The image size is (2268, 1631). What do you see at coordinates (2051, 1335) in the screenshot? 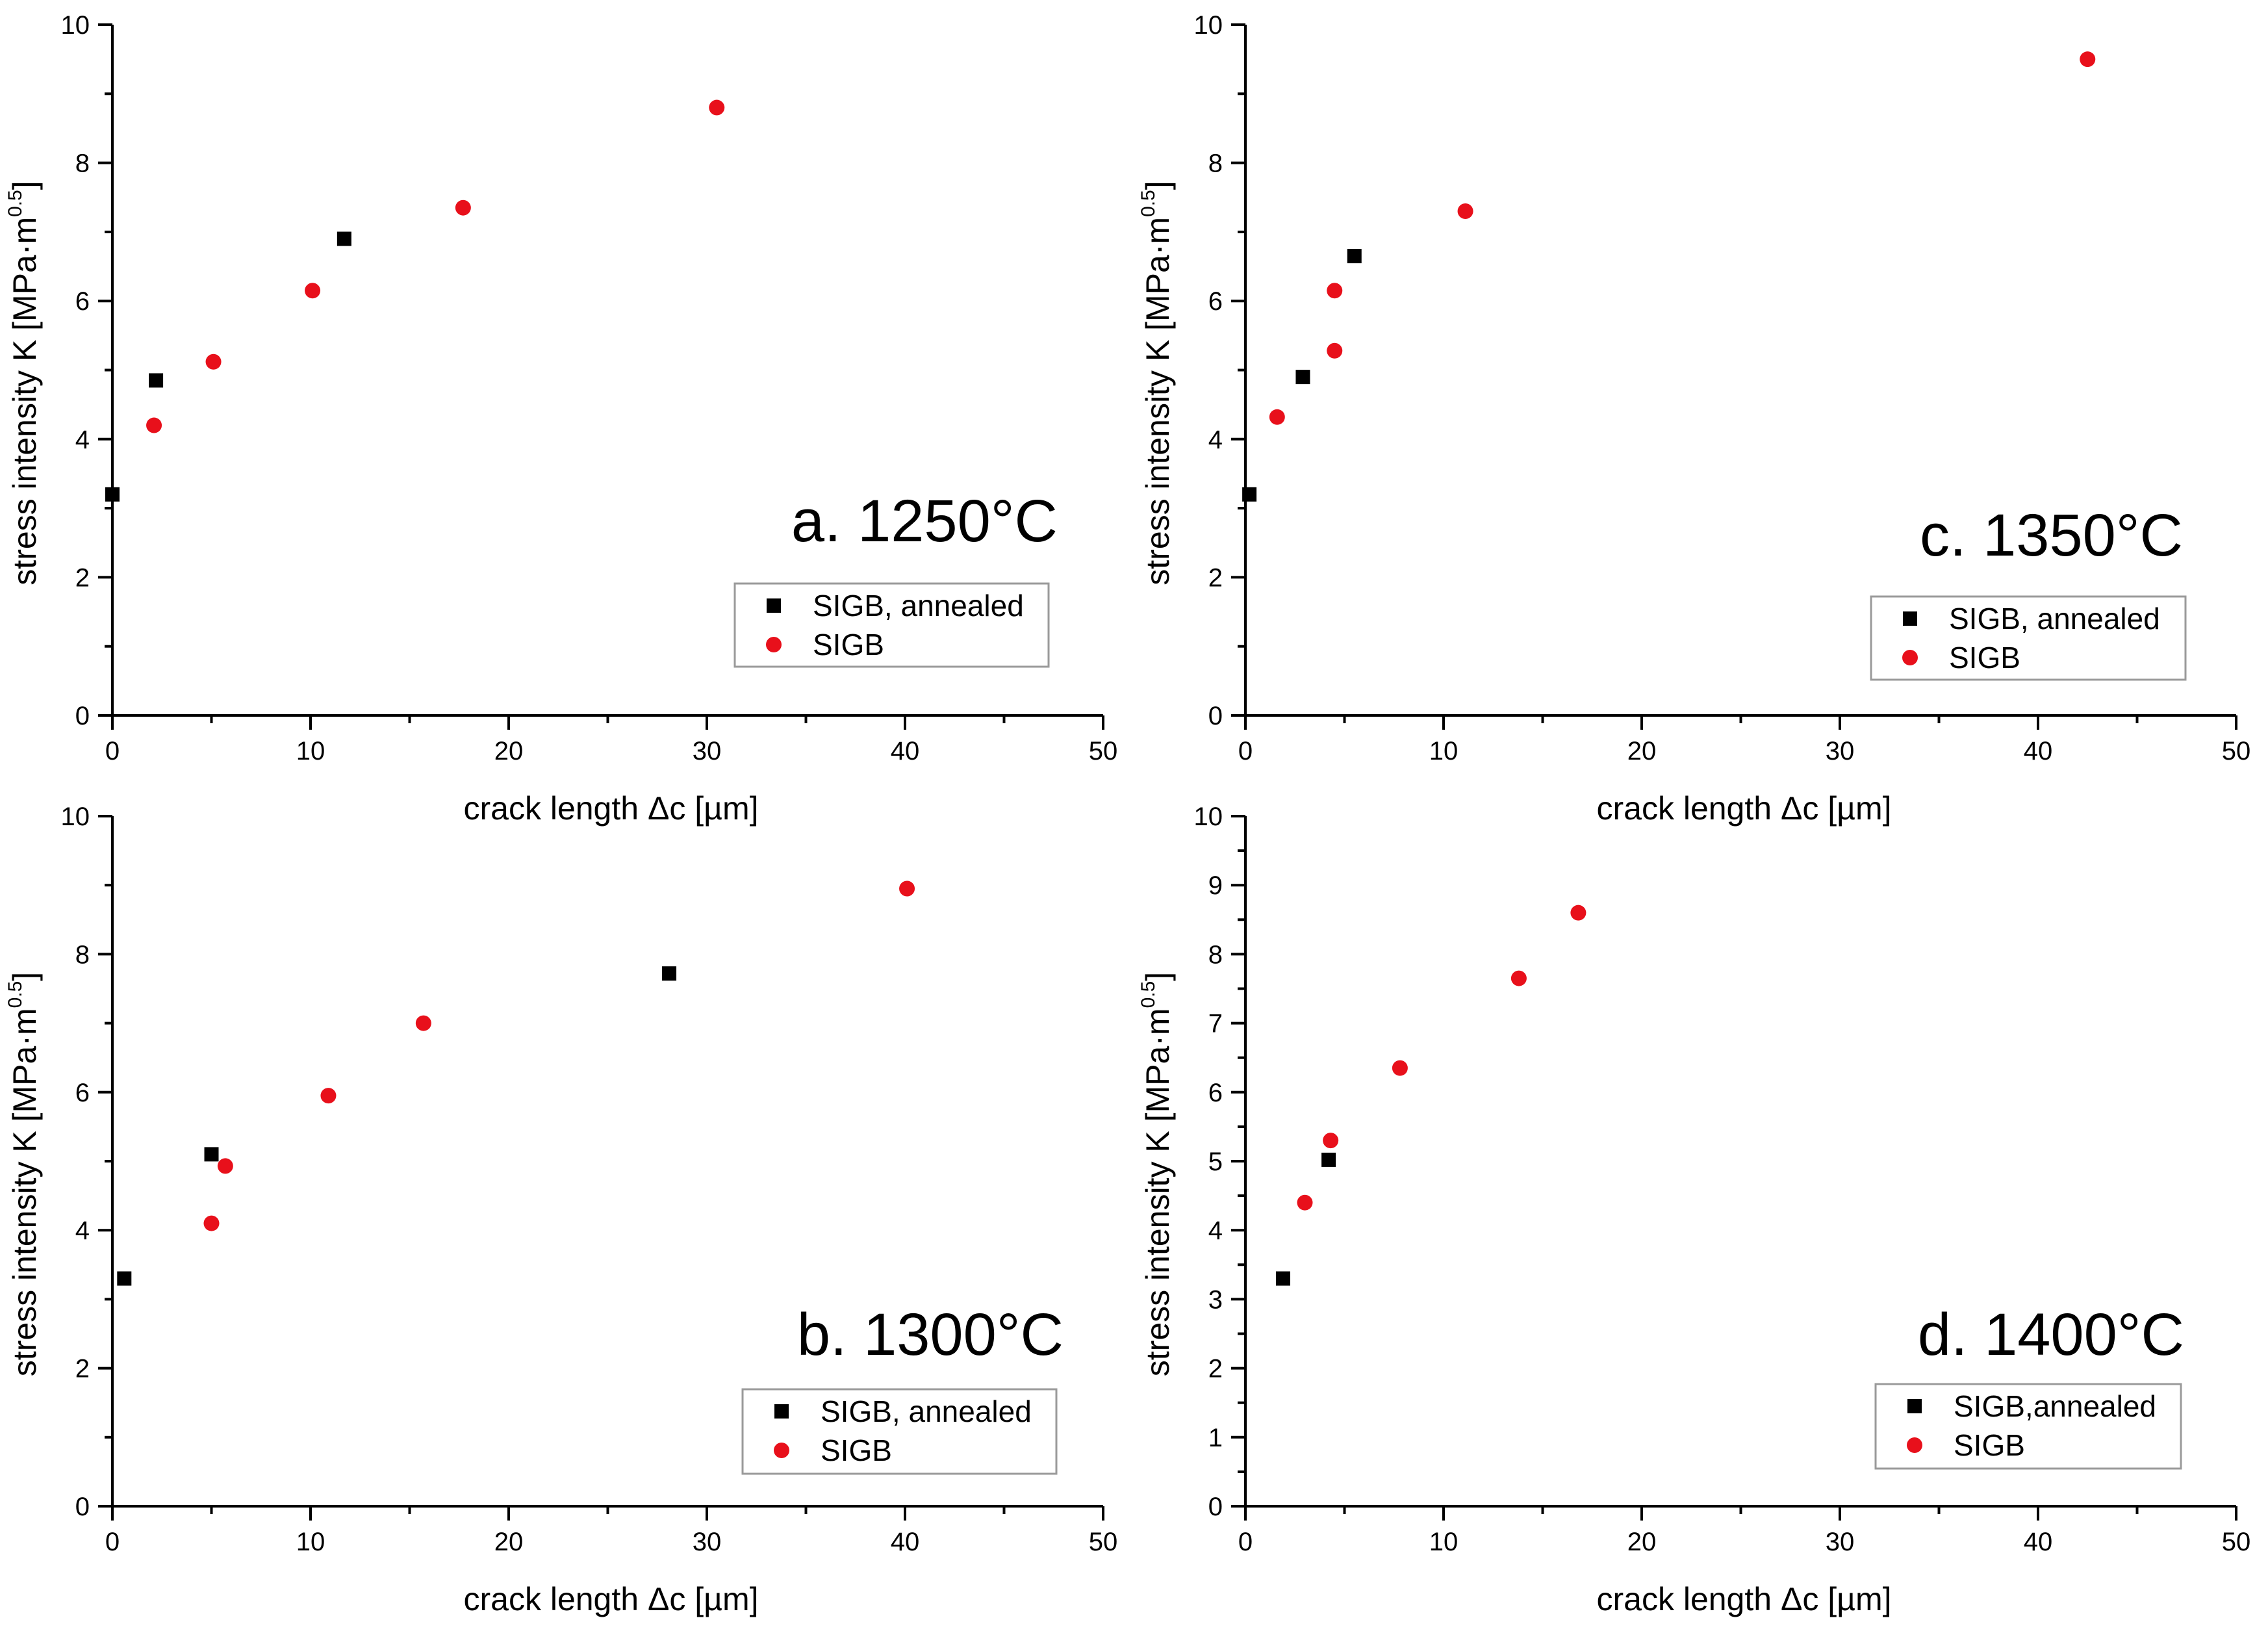
I see `panel-title: d. 1400°C` at bounding box center [2051, 1335].